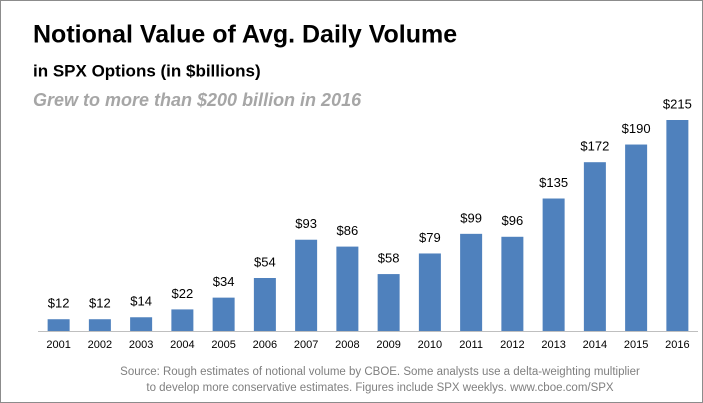  I want to click on value-label: $86, so click(348, 230).